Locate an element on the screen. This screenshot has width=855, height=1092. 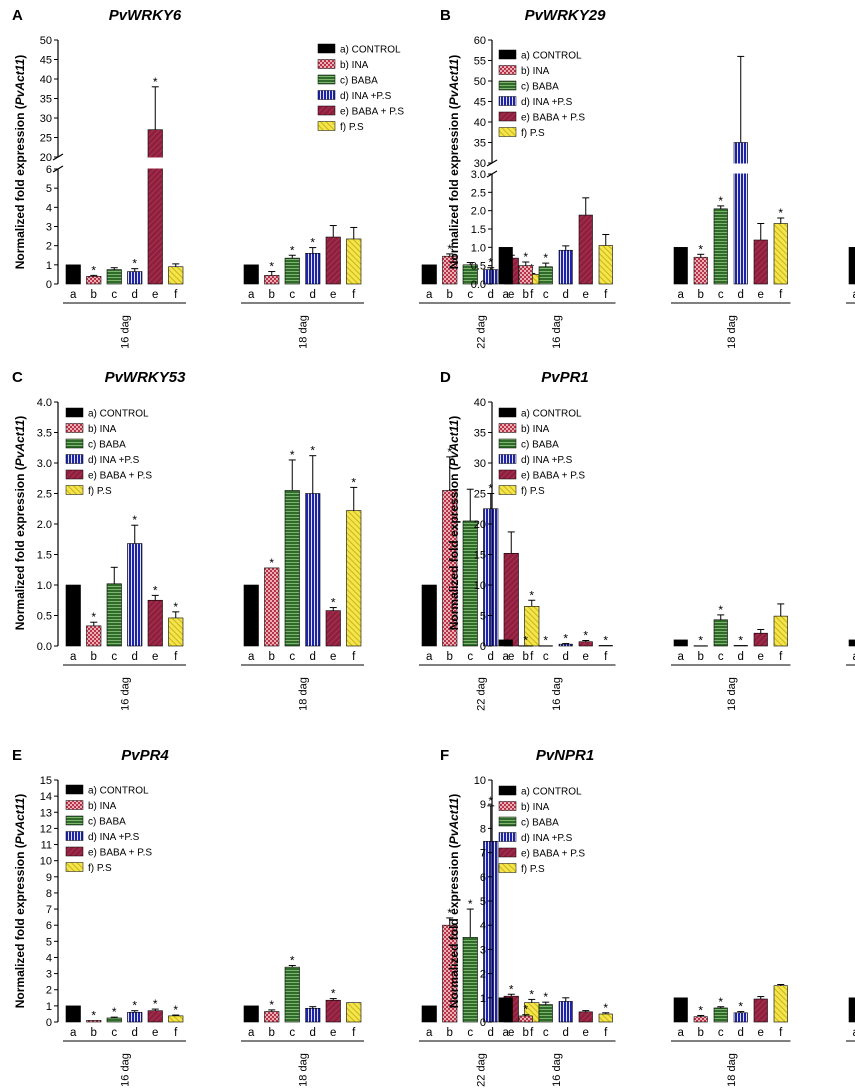
y-tick-label: 40 is located at coordinates (480, 123).